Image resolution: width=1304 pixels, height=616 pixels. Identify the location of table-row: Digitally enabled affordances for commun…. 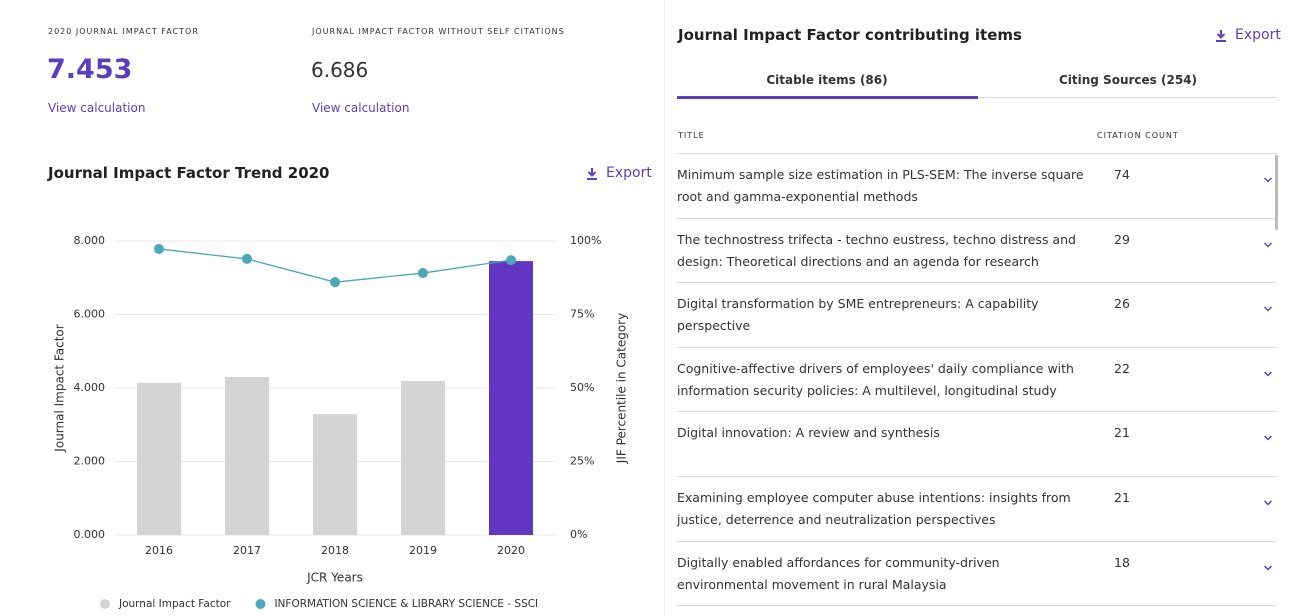
(977, 573).